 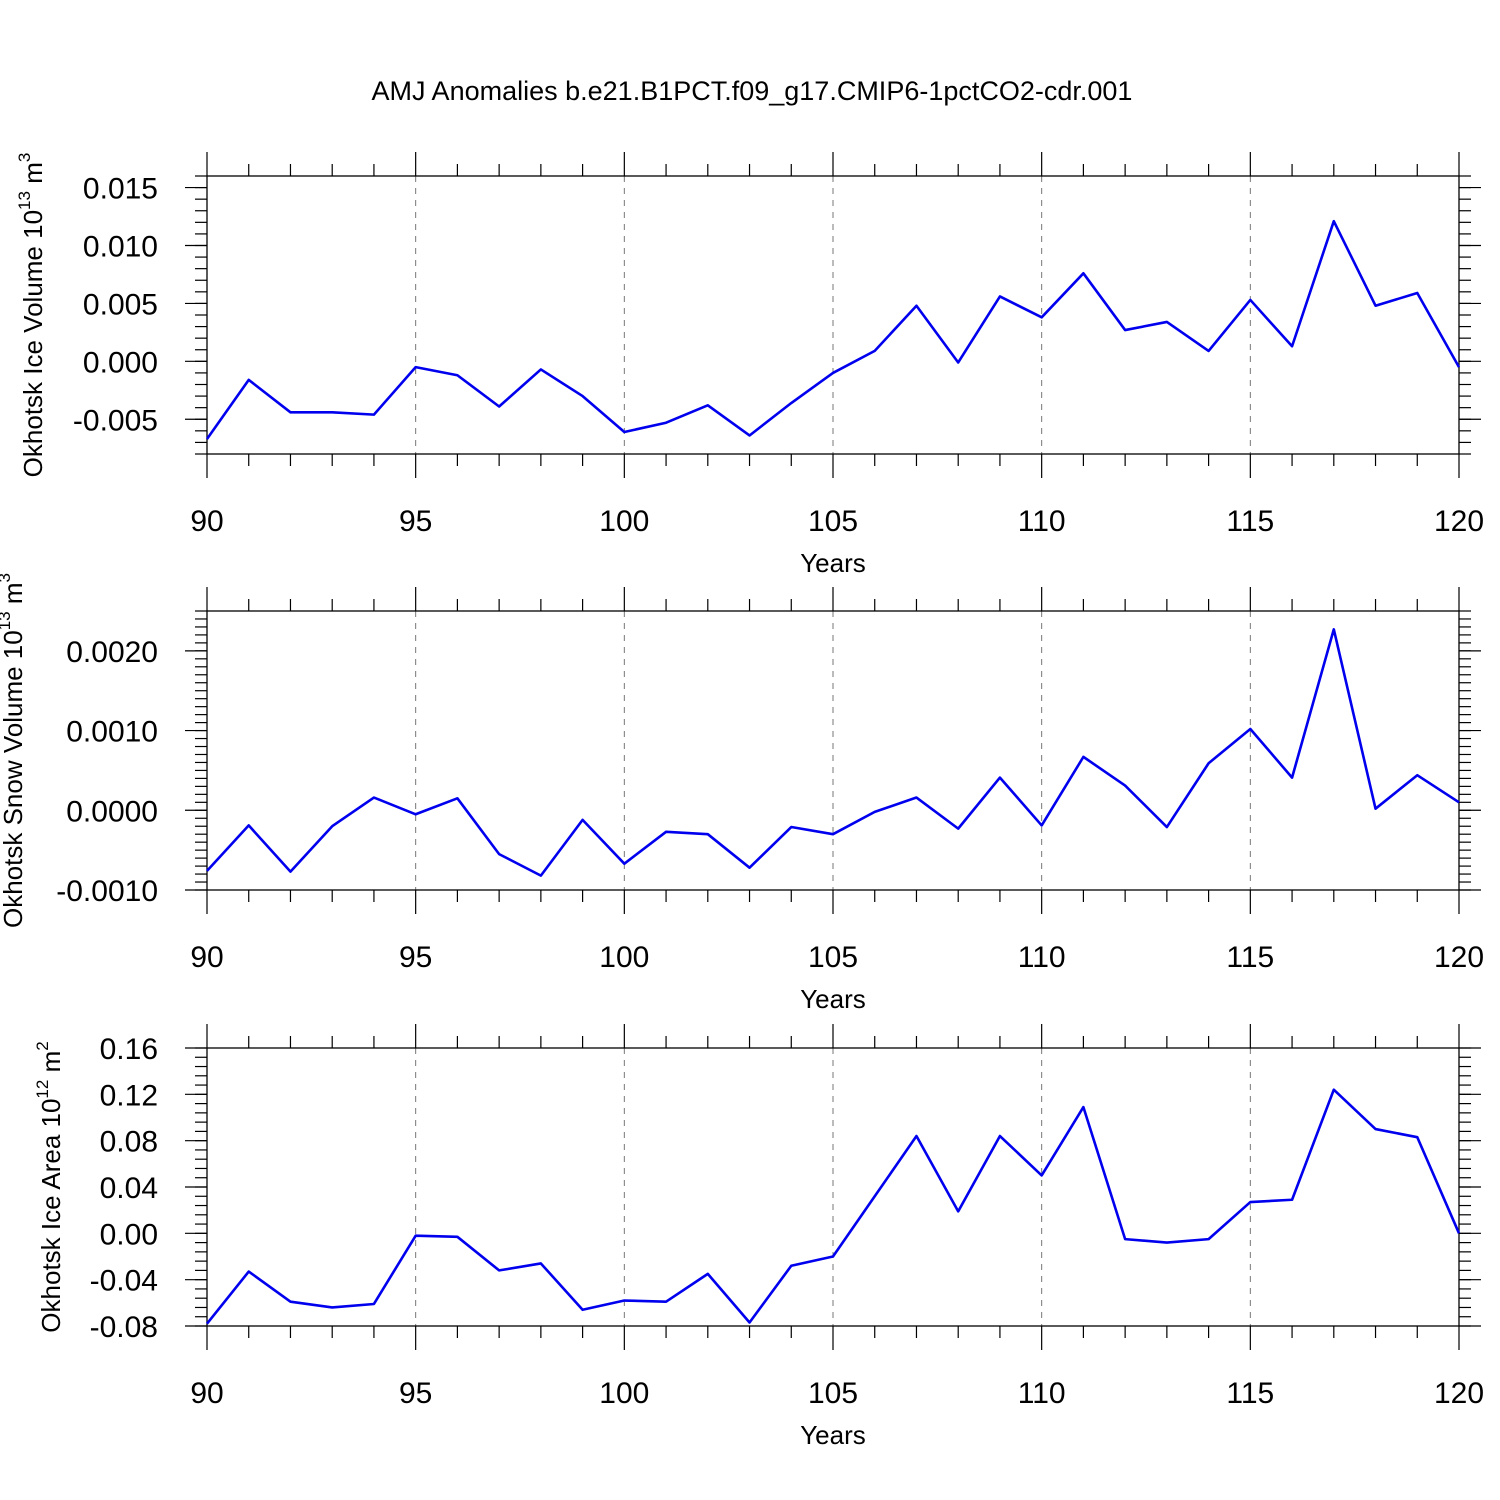 What do you see at coordinates (124, 1327) in the screenshot?
I see `y-tick-label: -0.08` at bounding box center [124, 1327].